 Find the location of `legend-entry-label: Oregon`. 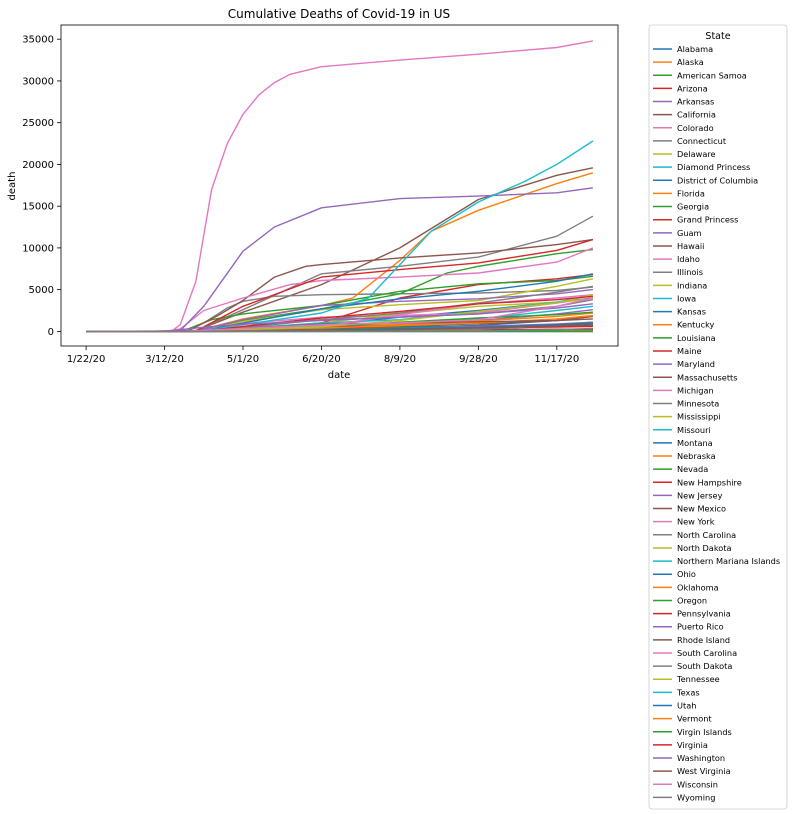

legend-entry-label: Oregon is located at coordinates (692, 600).